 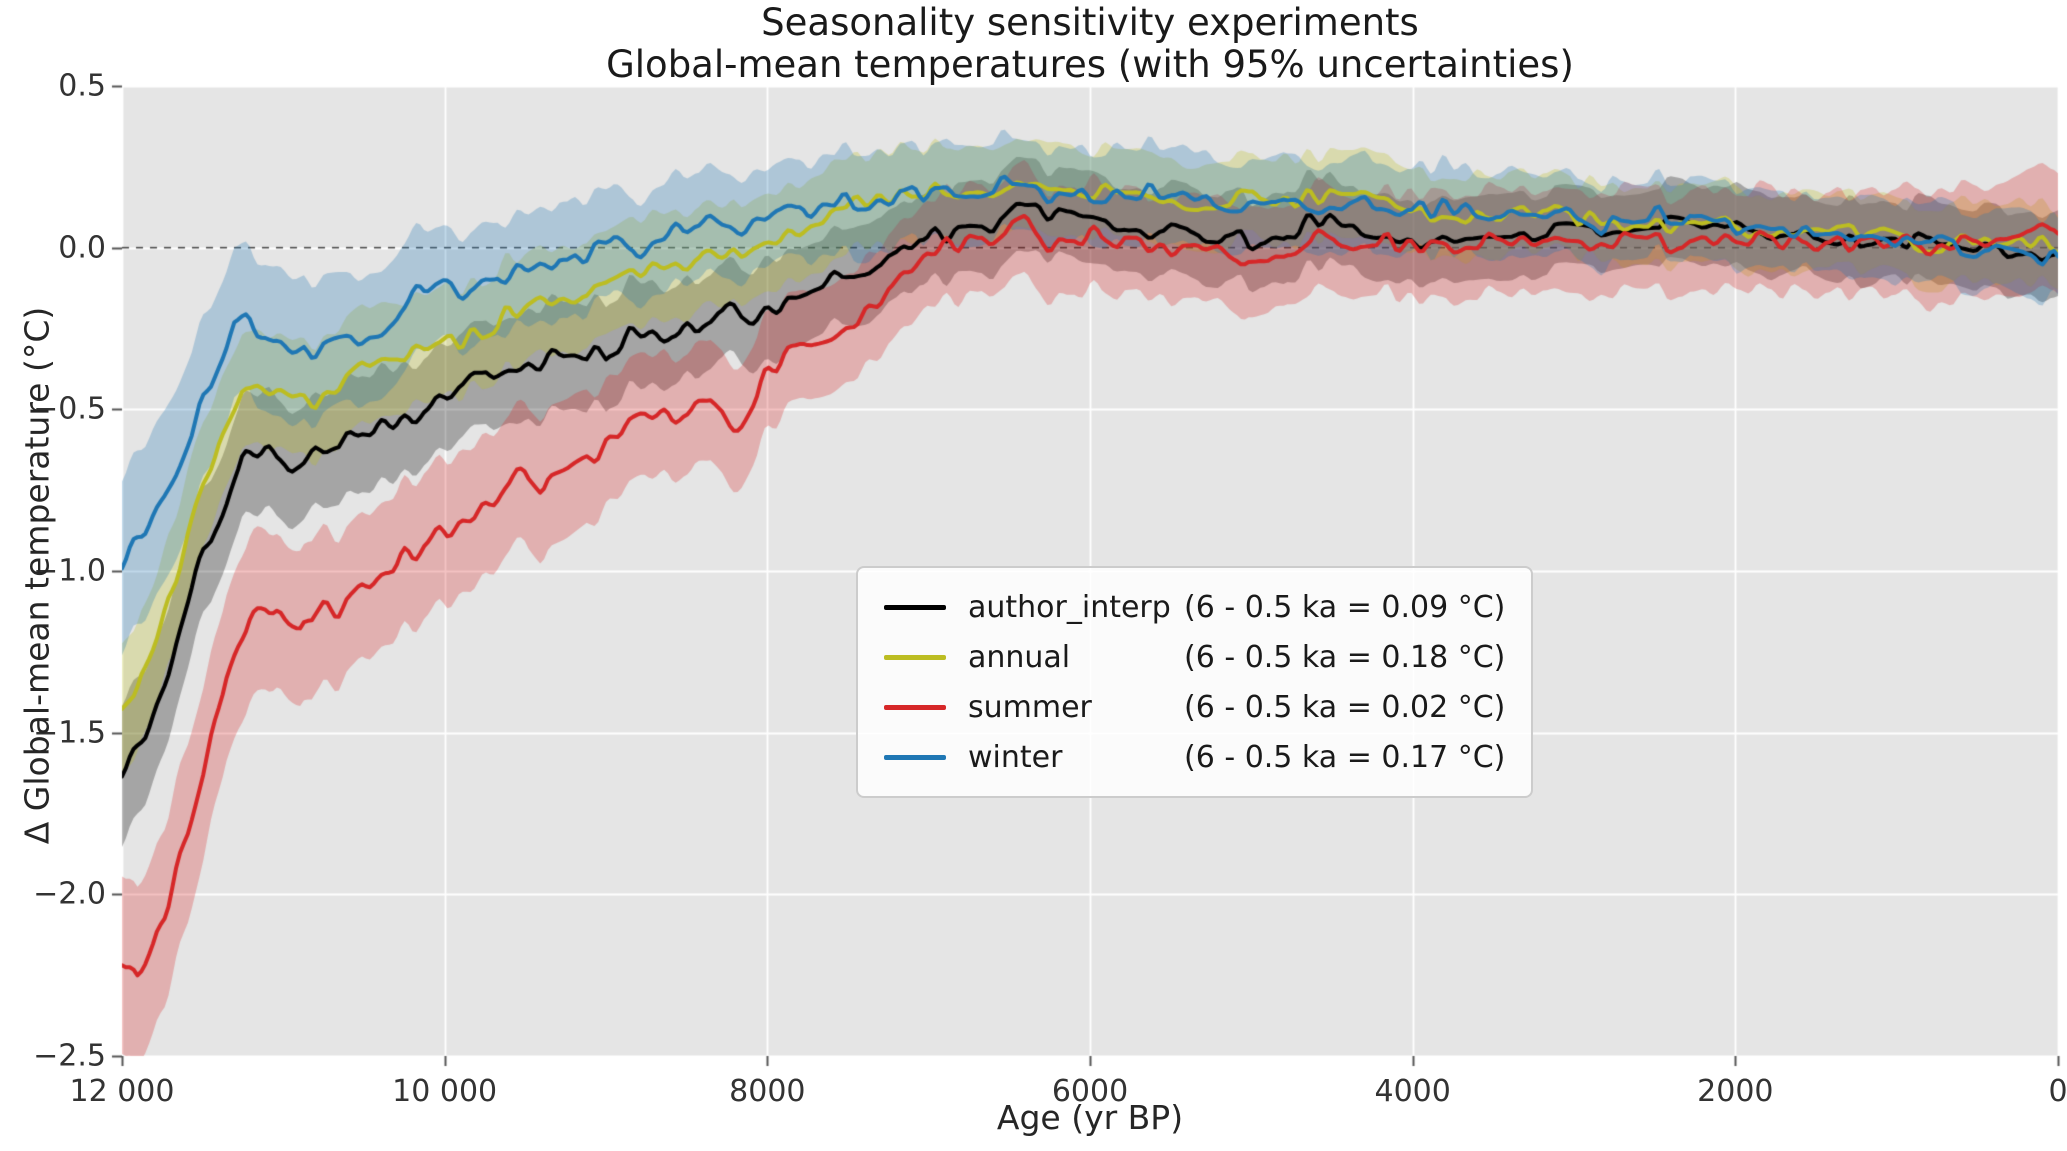 What do you see at coordinates (1030, 707) in the screenshot?
I see `legend-series-name: summer` at bounding box center [1030, 707].